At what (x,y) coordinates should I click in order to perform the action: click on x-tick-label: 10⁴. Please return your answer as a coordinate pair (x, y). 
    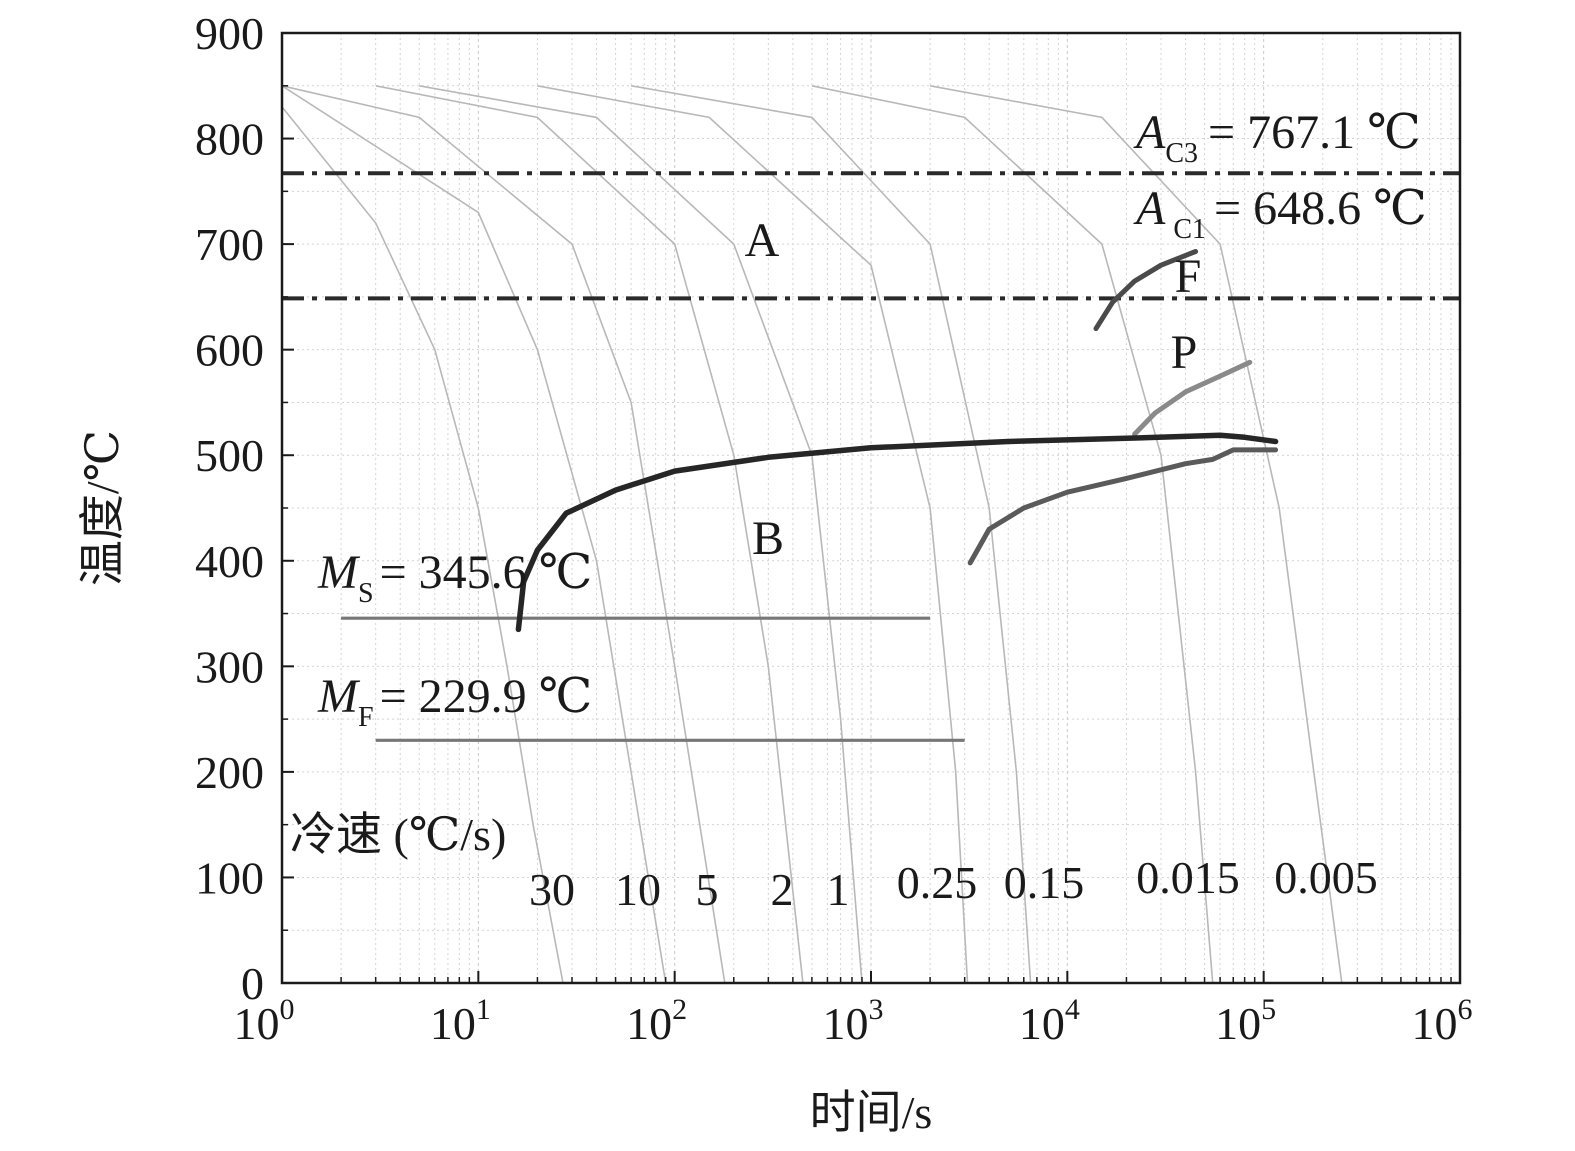
    Looking at the image, I should click on (1049, 1021).